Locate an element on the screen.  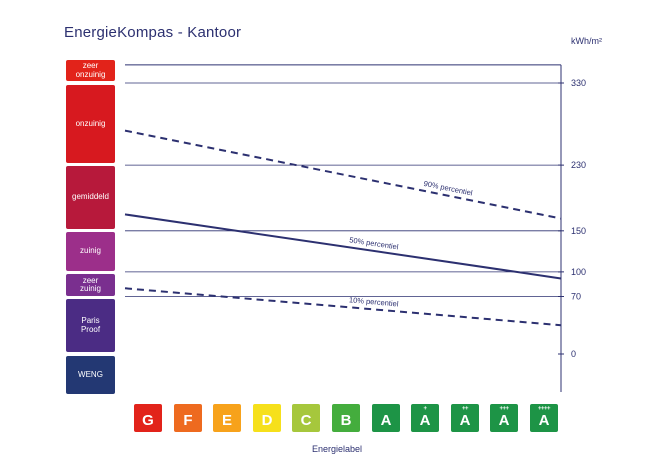
y-tick-label-0: 0 is located at coordinates (573, 354).